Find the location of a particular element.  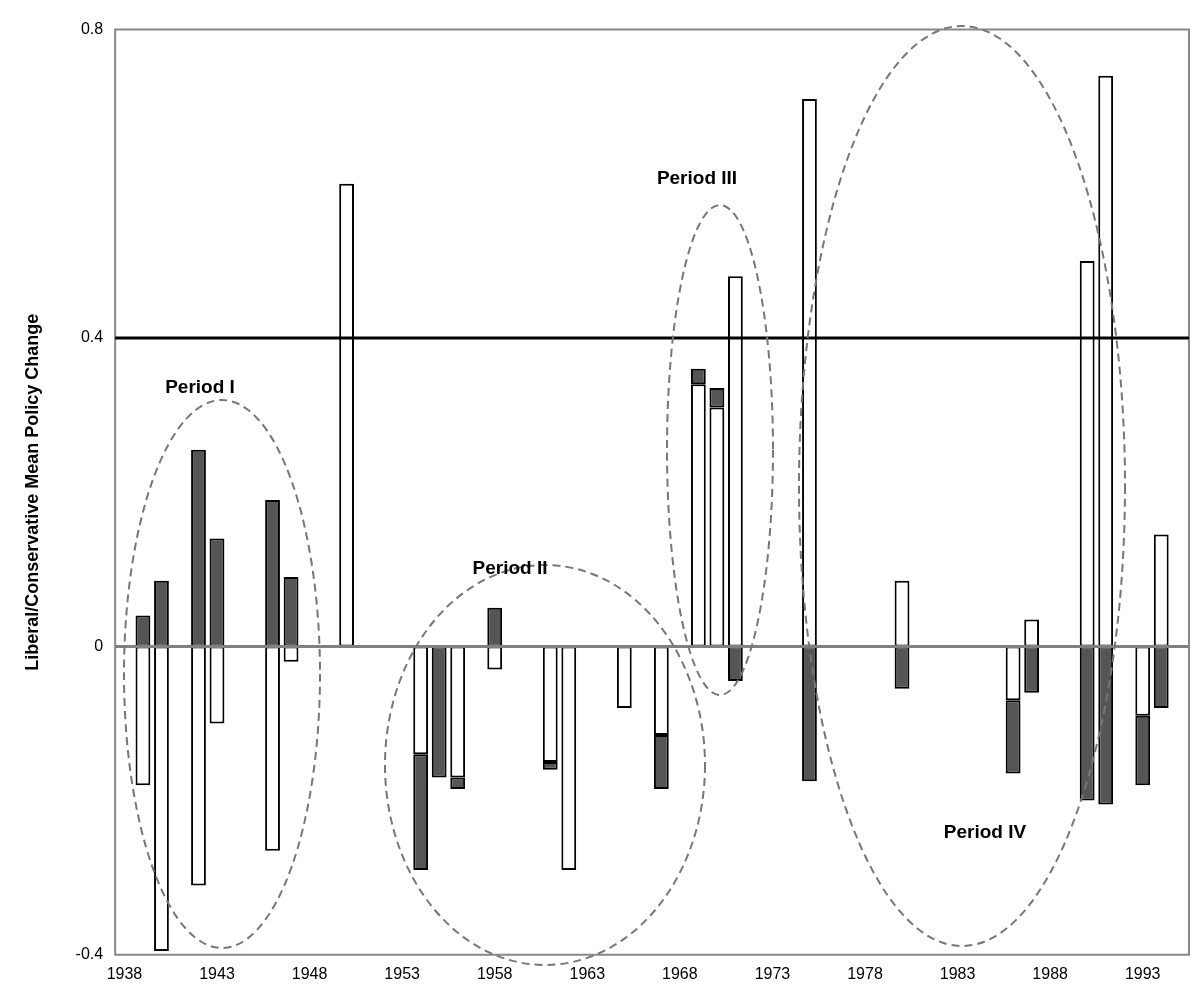

x-tick-label: 1938 is located at coordinates (124, 973).